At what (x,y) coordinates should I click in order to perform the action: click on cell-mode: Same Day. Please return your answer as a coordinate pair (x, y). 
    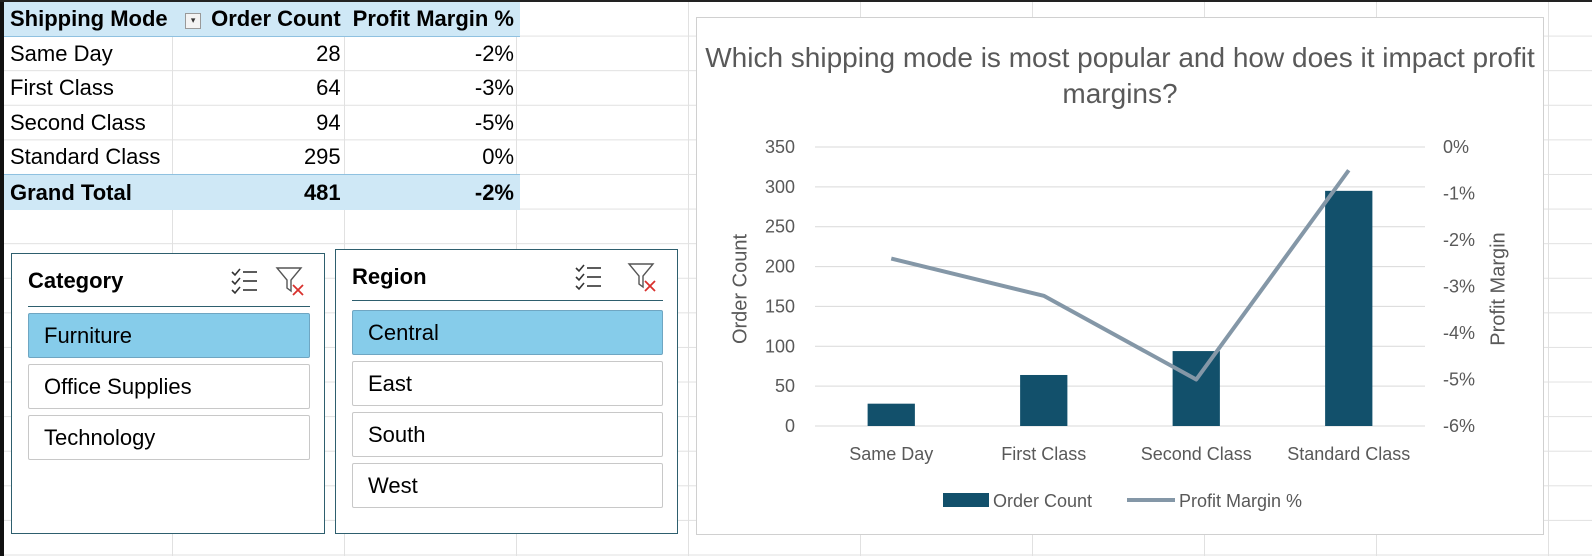
    Looking at the image, I should click on (61, 54).